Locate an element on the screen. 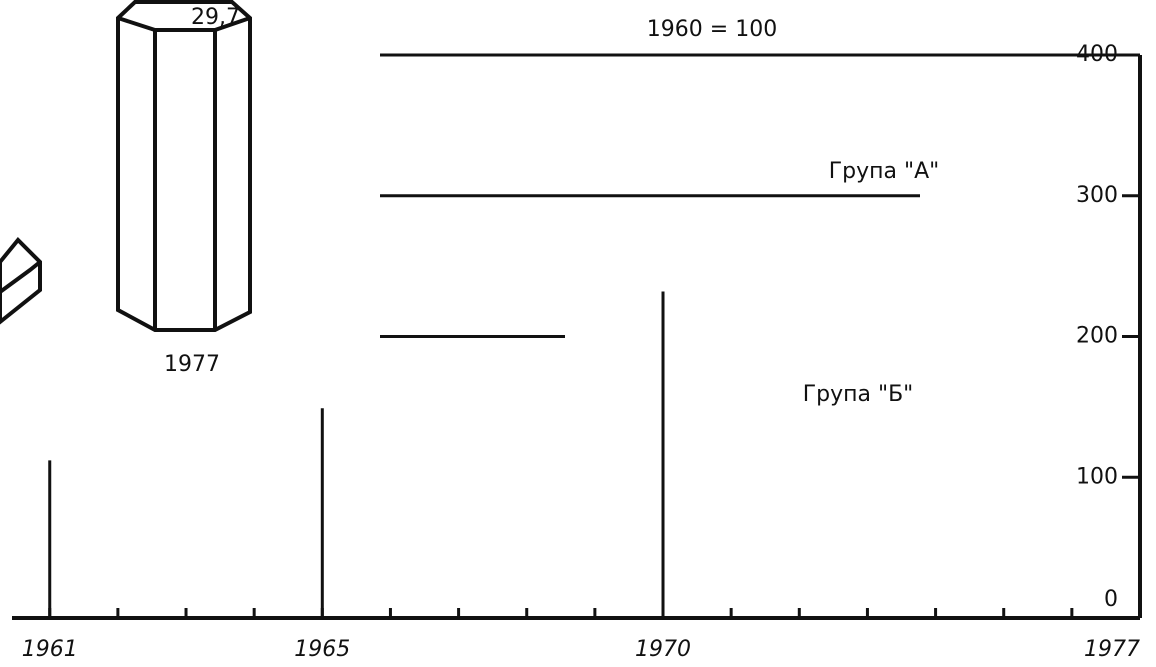 This screenshot has height=667, width=1156. annotation: 29,7 is located at coordinates (215, 17).